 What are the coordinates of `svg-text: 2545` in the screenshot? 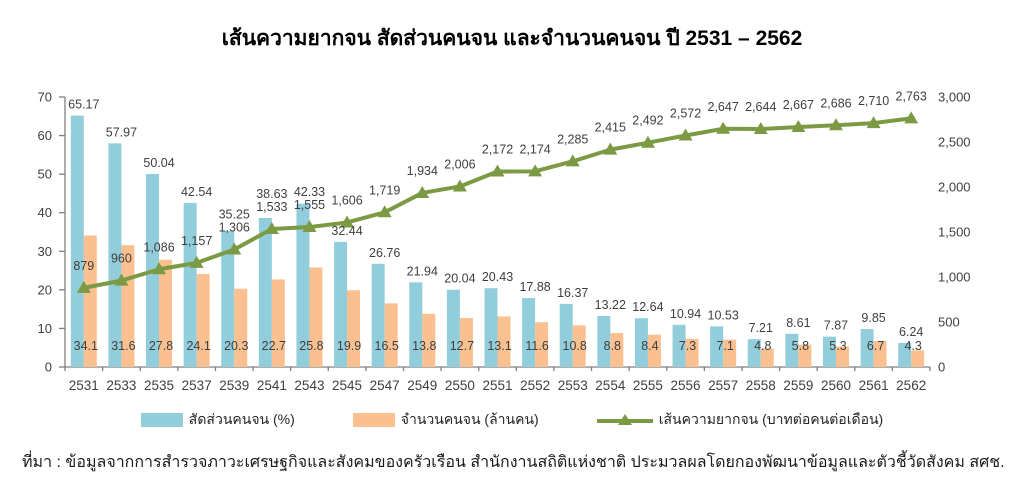 It's located at (347, 385).